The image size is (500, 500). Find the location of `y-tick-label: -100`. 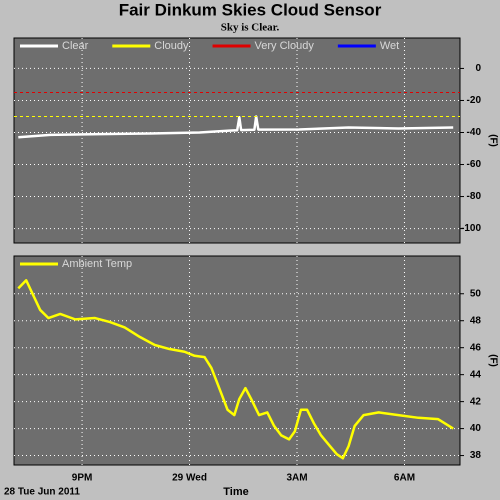

y-tick-label: -100 is located at coordinates (471, 228).